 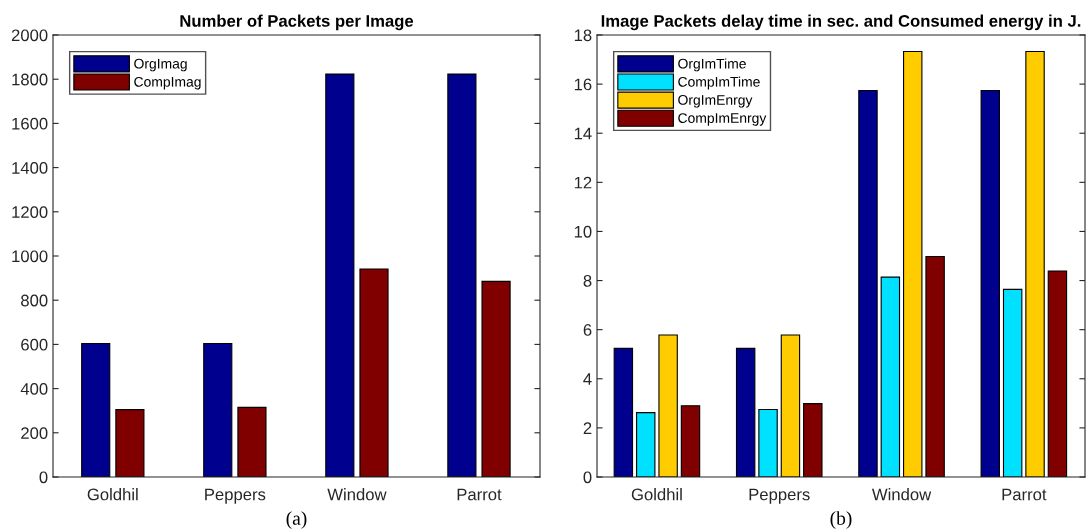 What do you see at coordinates (712, 65) in the screenshot?
I see `legend-label: OrgImTime` at bounding box center [712, 65].